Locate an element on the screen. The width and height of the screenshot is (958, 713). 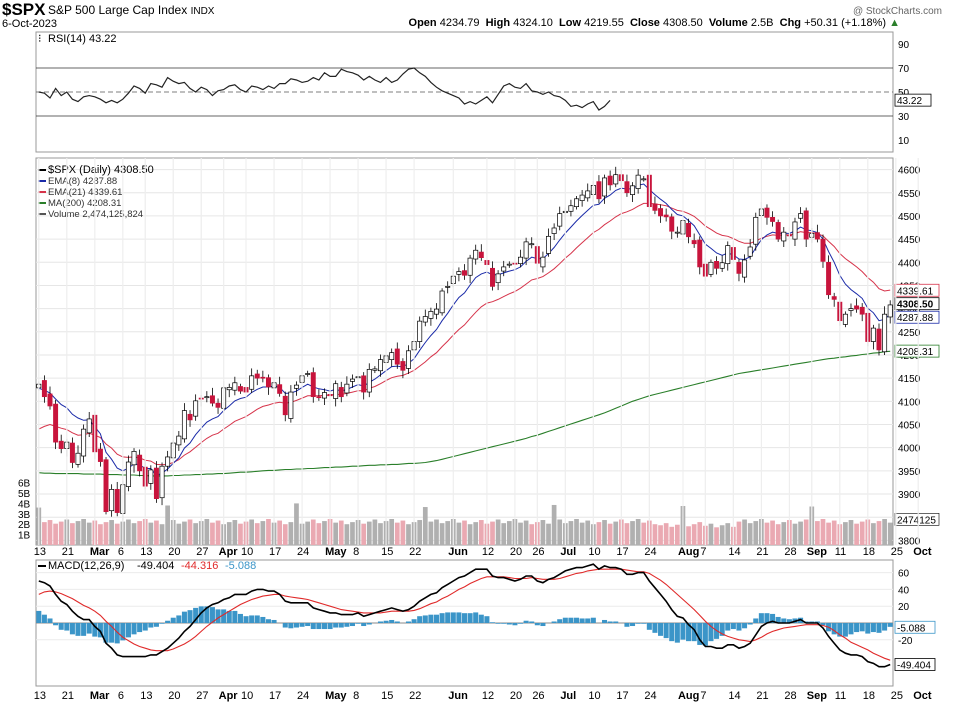
price-tick-label: 4450 is located at coordinates (909, 240).